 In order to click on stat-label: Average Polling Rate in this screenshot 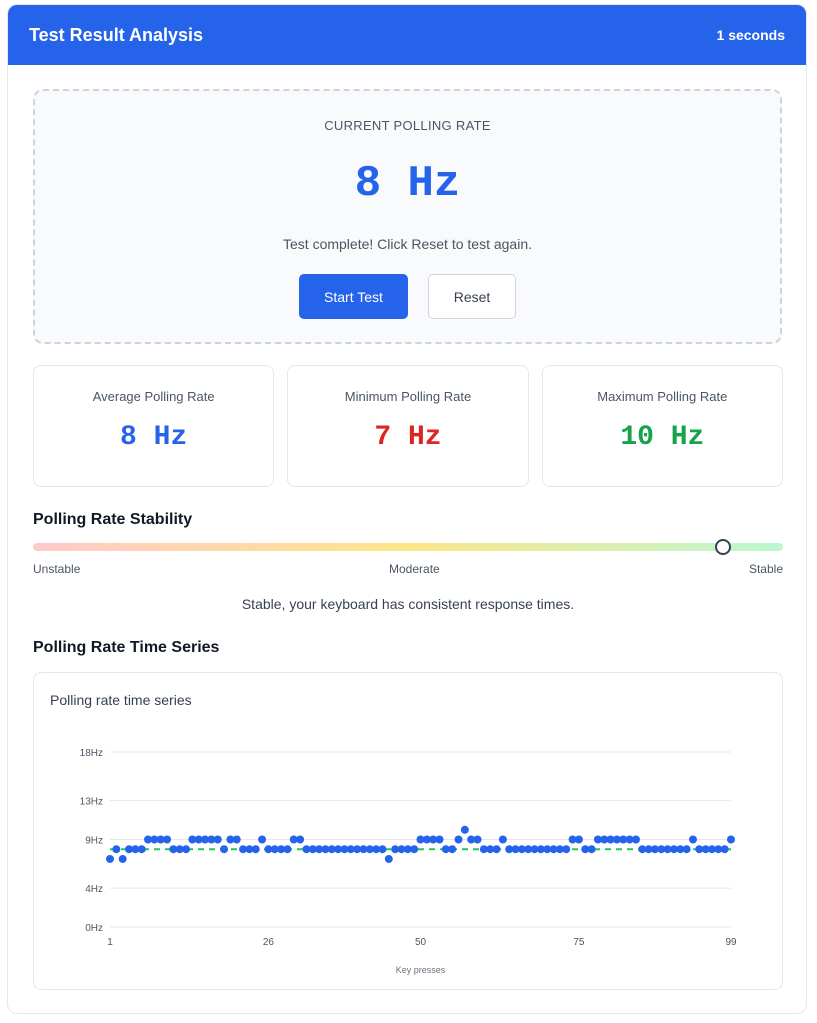, I will do `click(153, 396)`.